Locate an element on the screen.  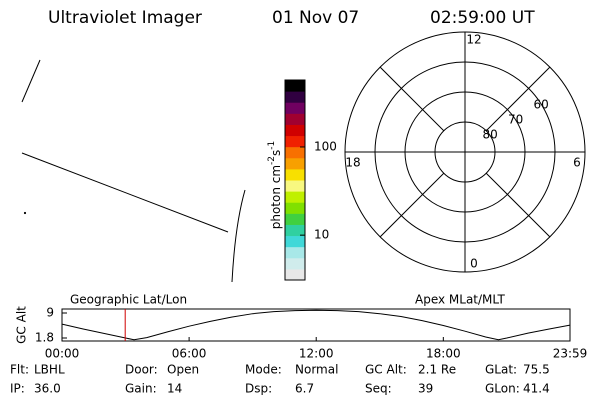
panel-frame is located at coordinates (316, 325).